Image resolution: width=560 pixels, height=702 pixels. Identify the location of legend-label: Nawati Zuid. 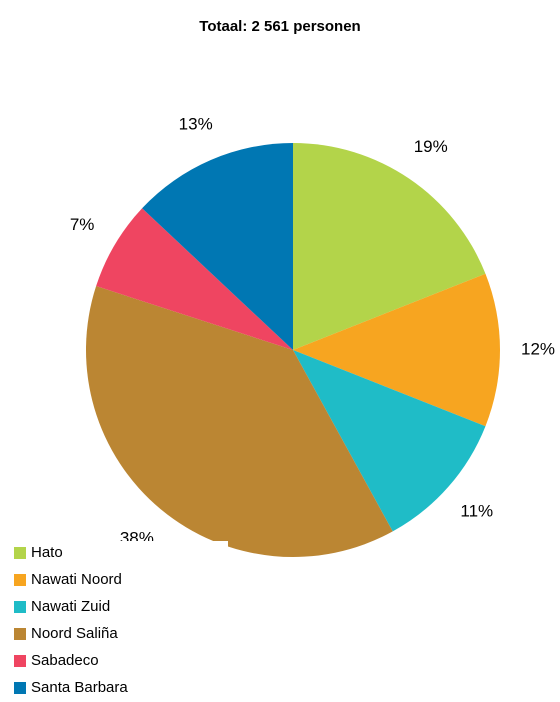
(70, 606).